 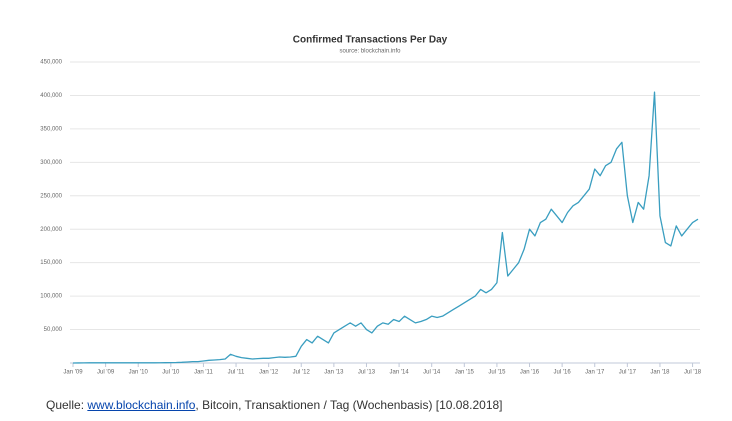 What do you see at coordinates (203, 373) in the screenshot?
I see `x-tick-label: Jan '11` at bounding box center [203, 373].